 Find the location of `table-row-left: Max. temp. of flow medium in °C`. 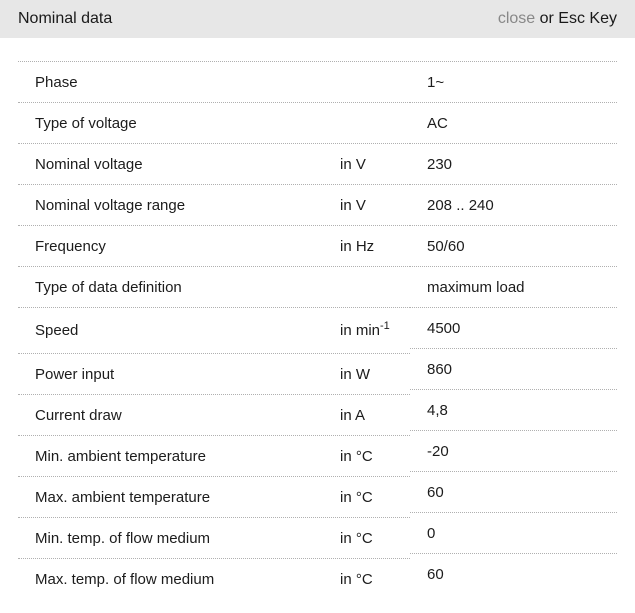

table-row-left: Max. temp. of flow medium in °C is located at coordinates (214, 579).